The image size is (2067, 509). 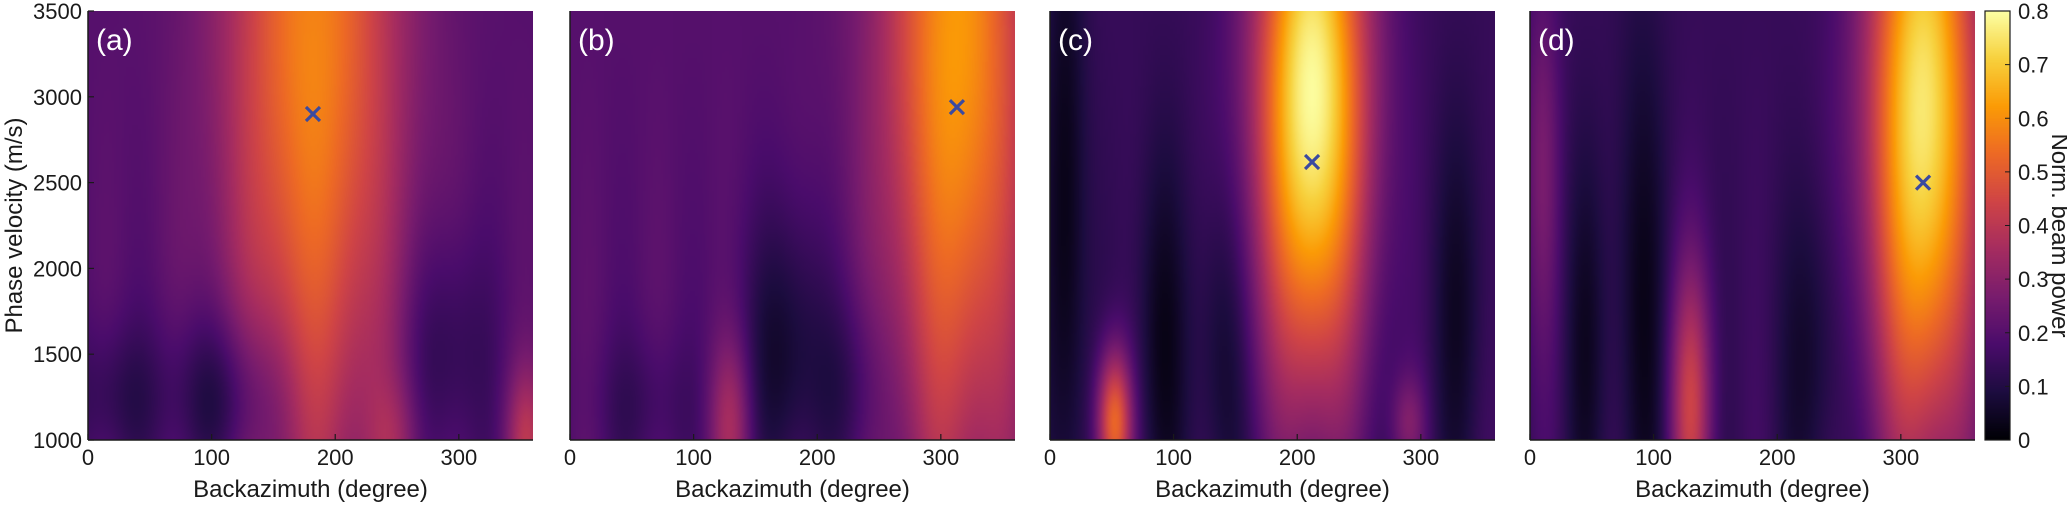 What do you see at coordinates (2024, 440) in the screenshot?
I see `colorbar-tick-label: 0` at bounding box center [2024, 440].